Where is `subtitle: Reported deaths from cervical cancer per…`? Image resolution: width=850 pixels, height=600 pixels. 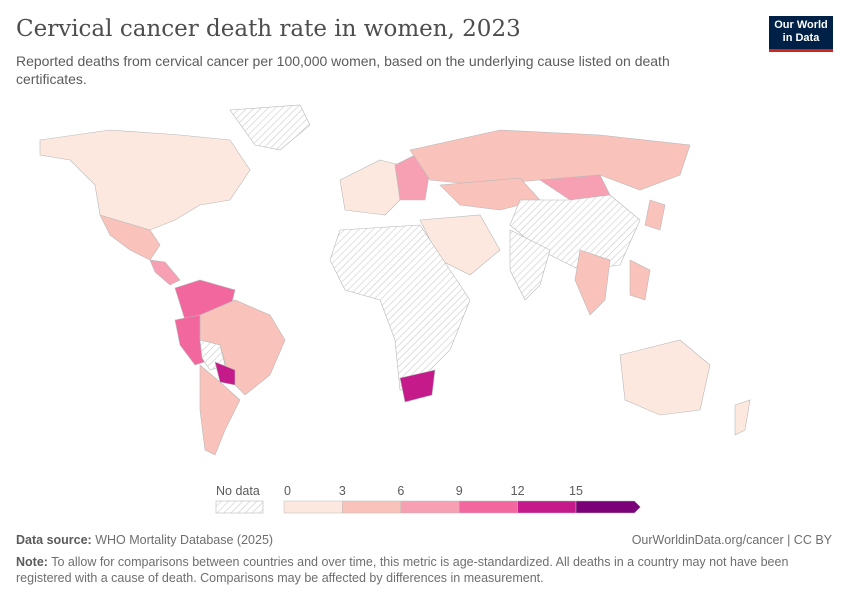
subtitle: Reported deaths from cervical cancer per… is located at coordinates (343, 70).